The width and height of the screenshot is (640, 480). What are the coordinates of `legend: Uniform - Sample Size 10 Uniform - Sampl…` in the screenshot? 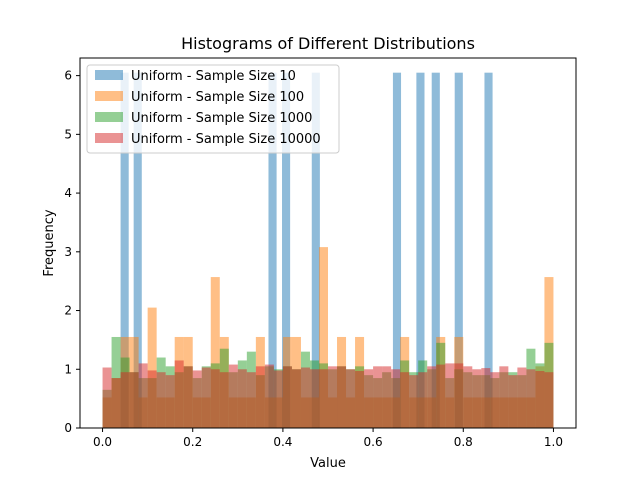 It's located at (213, 109).